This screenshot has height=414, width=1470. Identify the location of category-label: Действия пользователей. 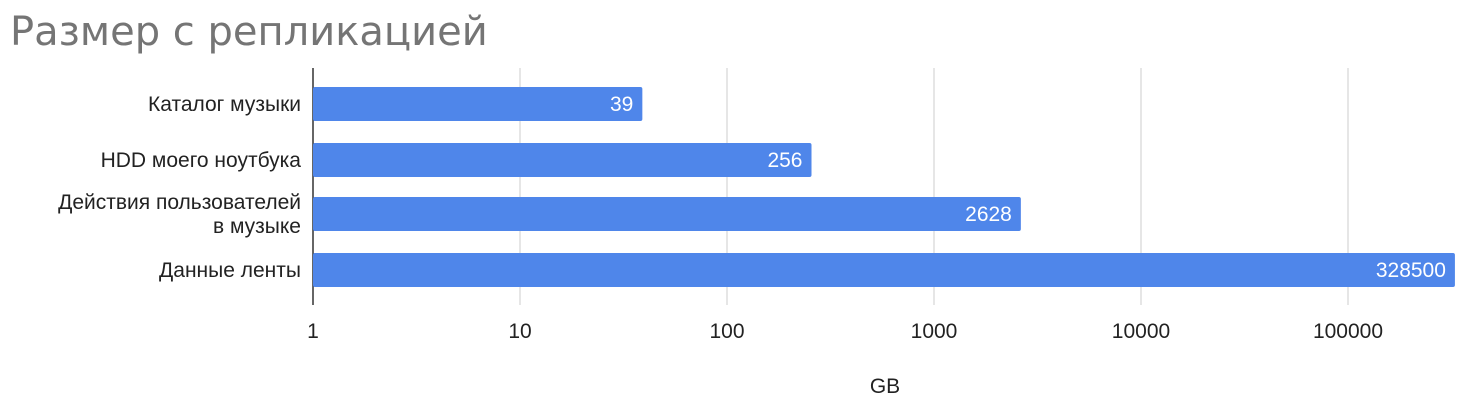
(179, 202).